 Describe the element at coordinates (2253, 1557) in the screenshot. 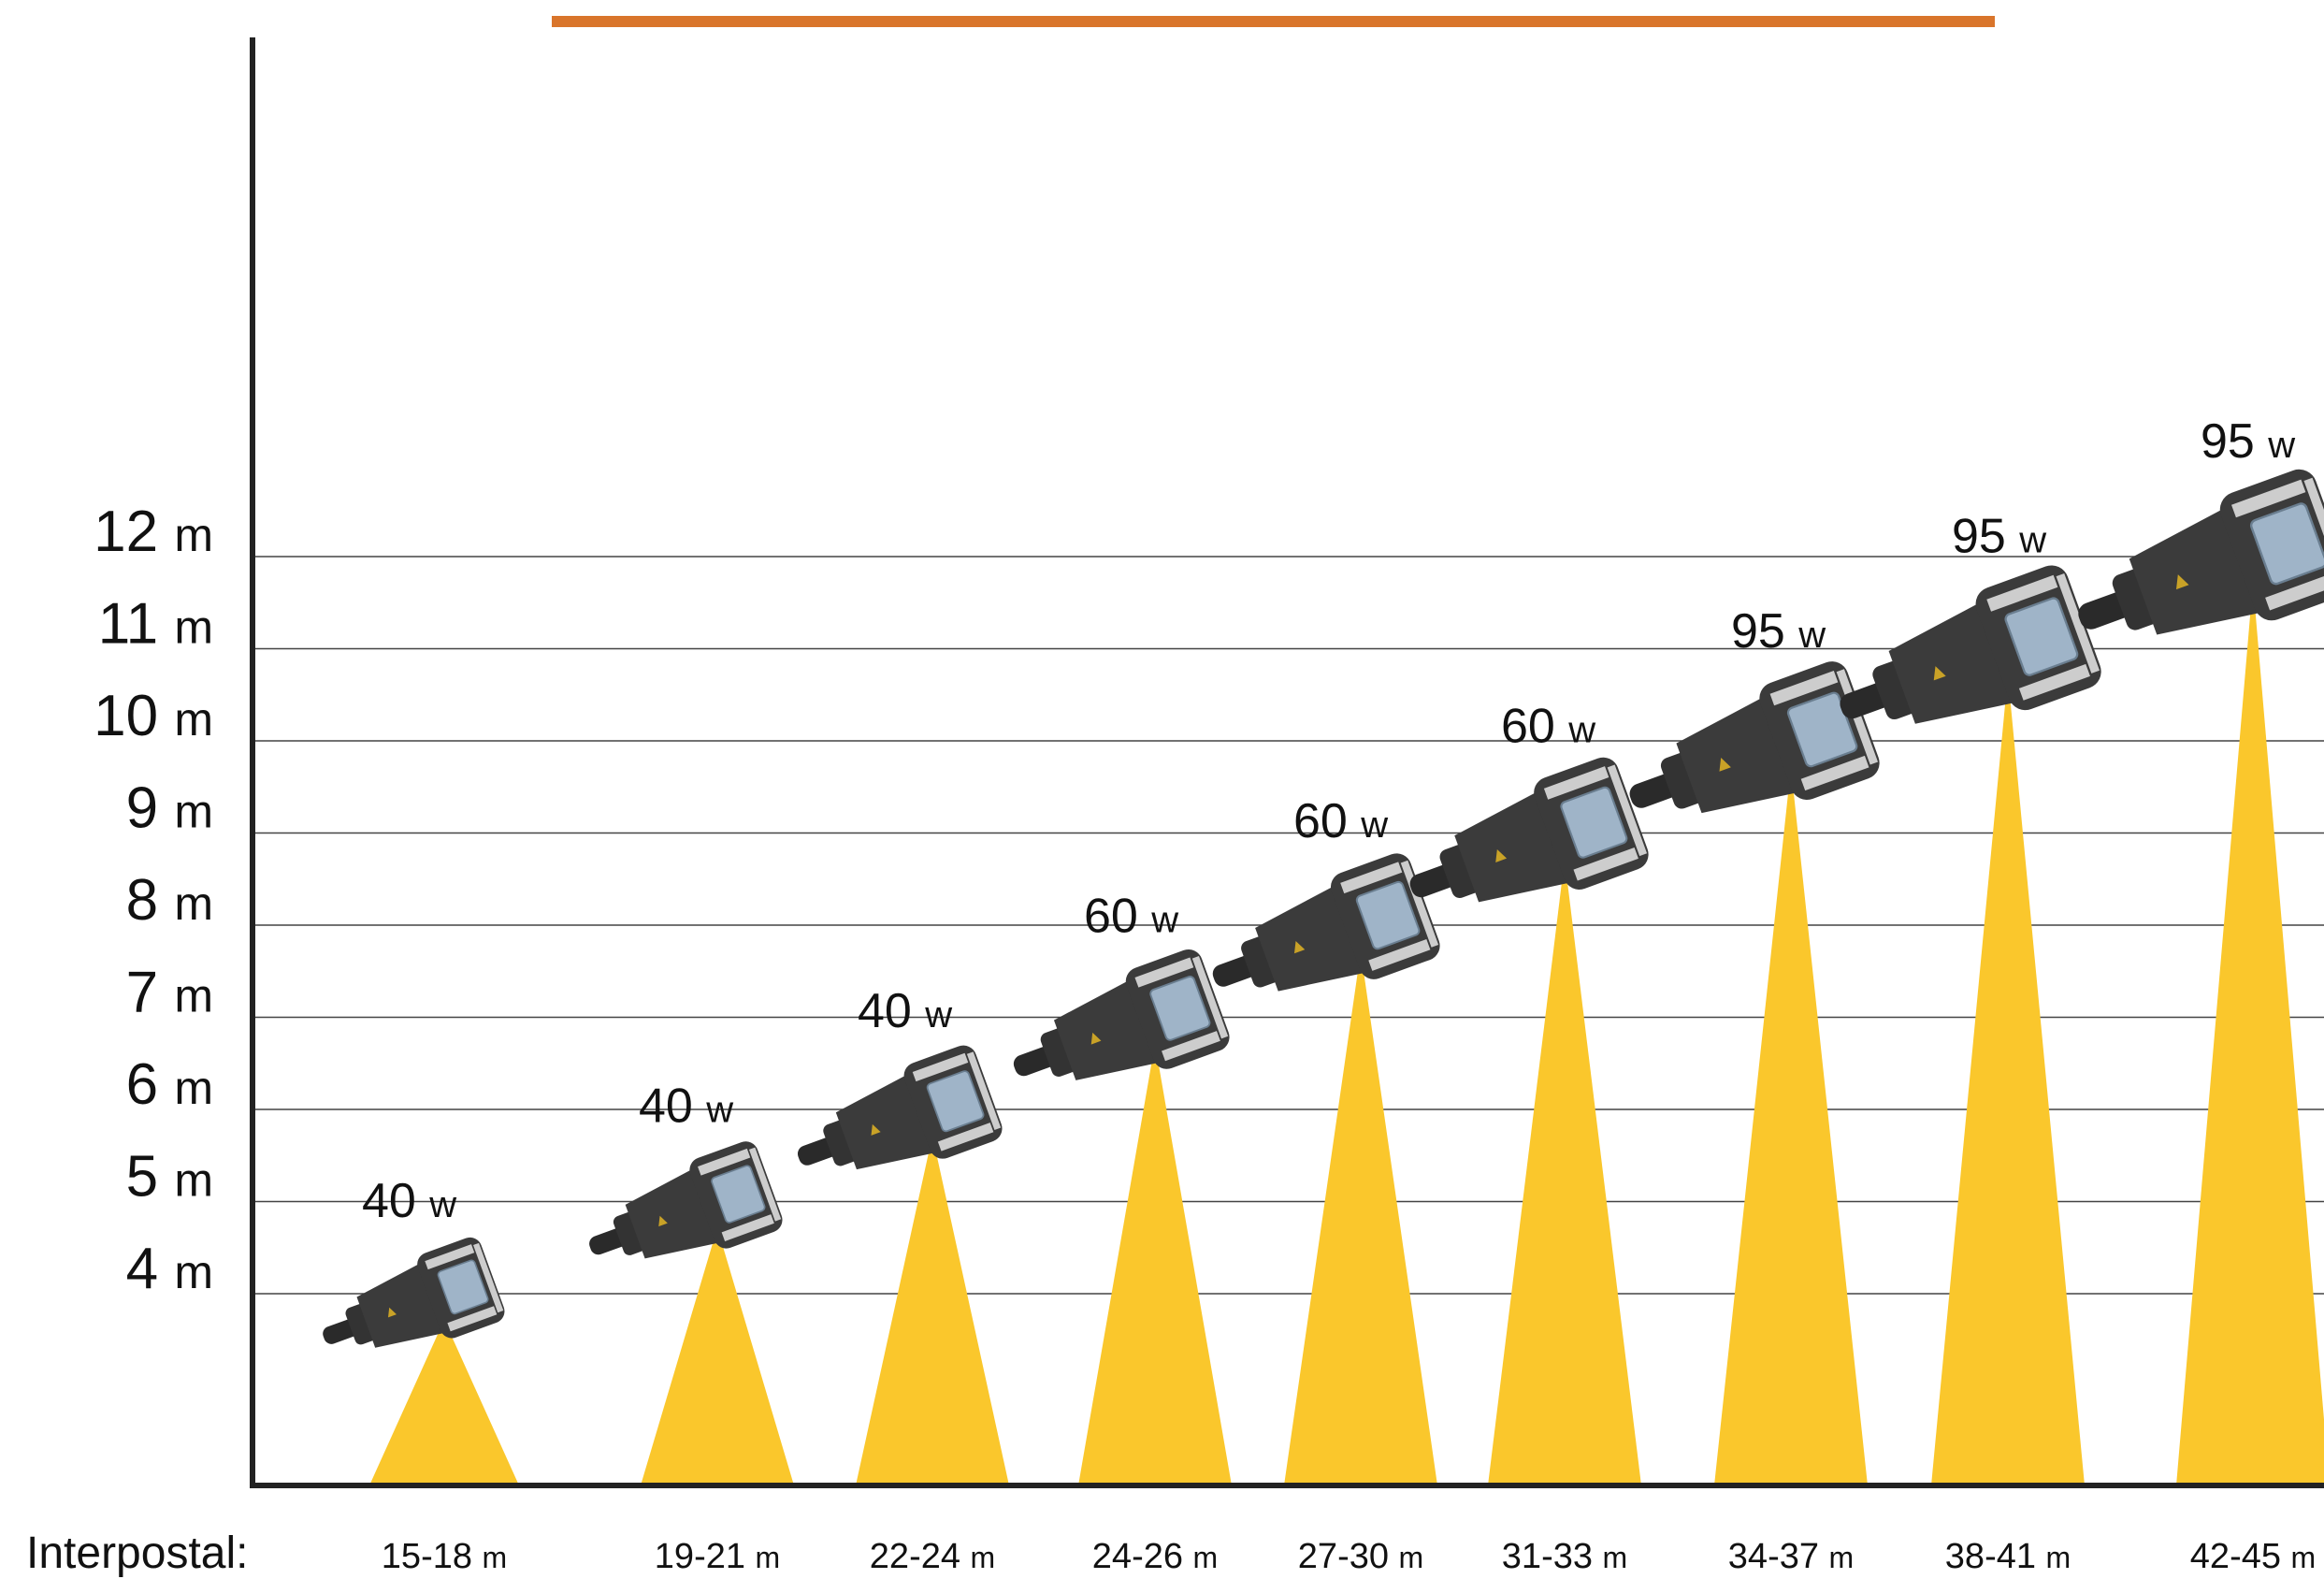

I see `x-tick-label: 42-45 m` at that location.